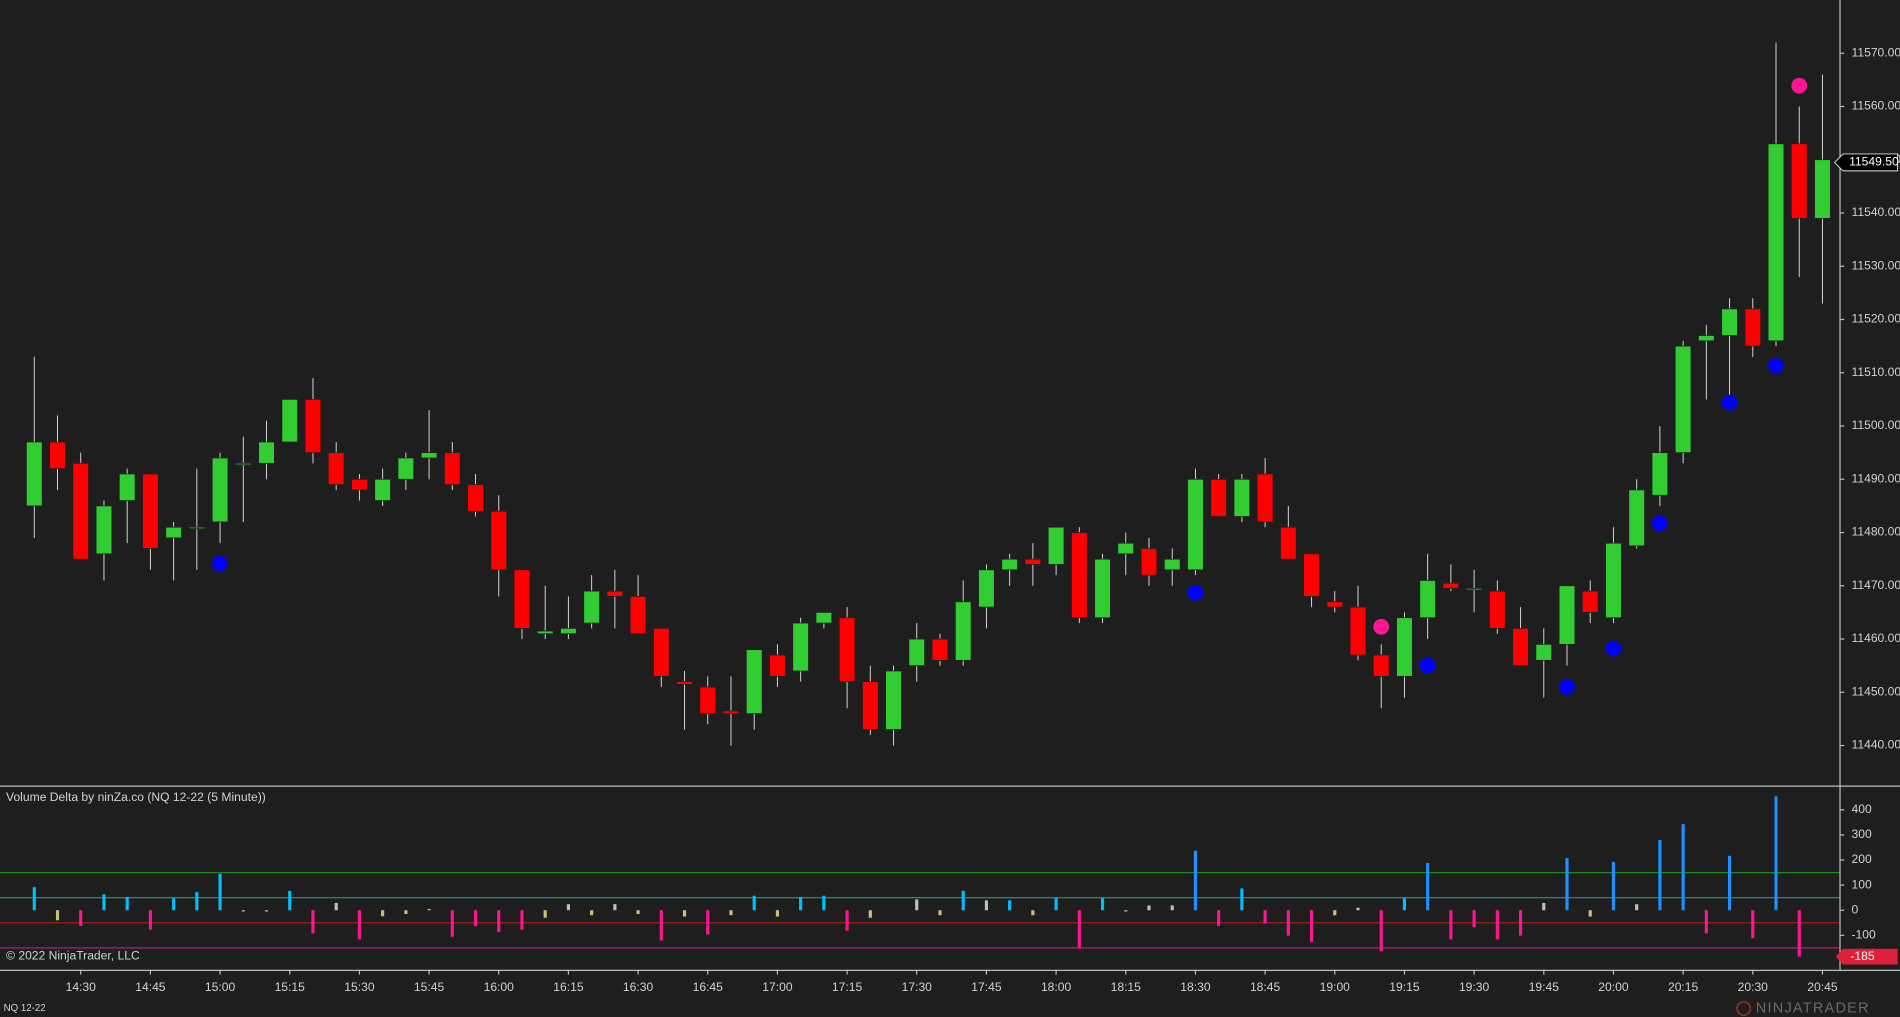  Describe the element at coordinates (1864, 935) in the screenshot. I see `y-tick-label: -100` at that location.